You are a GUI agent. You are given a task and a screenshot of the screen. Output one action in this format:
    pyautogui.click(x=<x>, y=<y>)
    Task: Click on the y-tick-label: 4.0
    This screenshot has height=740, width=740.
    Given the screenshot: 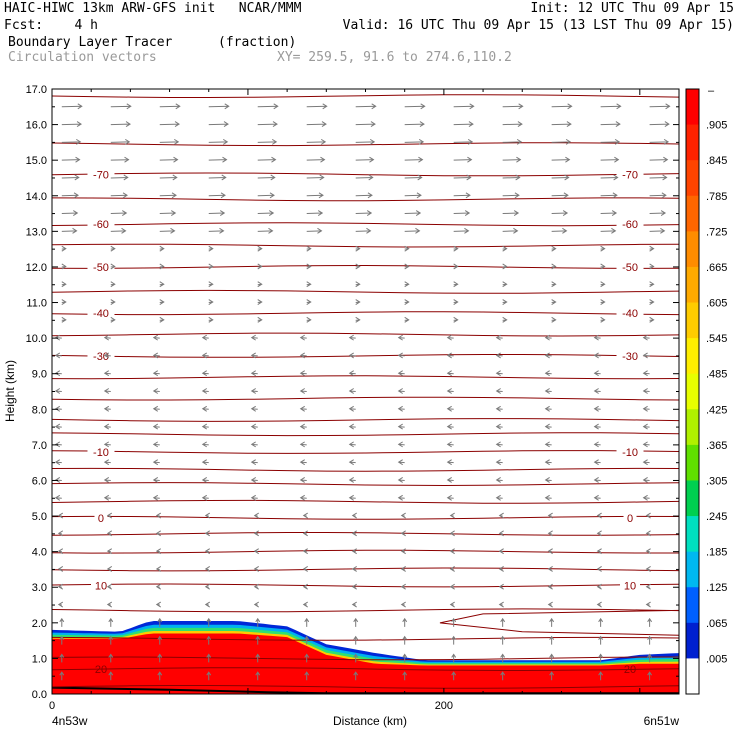 What is the action you would take?
    pyautogui.click(x=39, y=553)
    